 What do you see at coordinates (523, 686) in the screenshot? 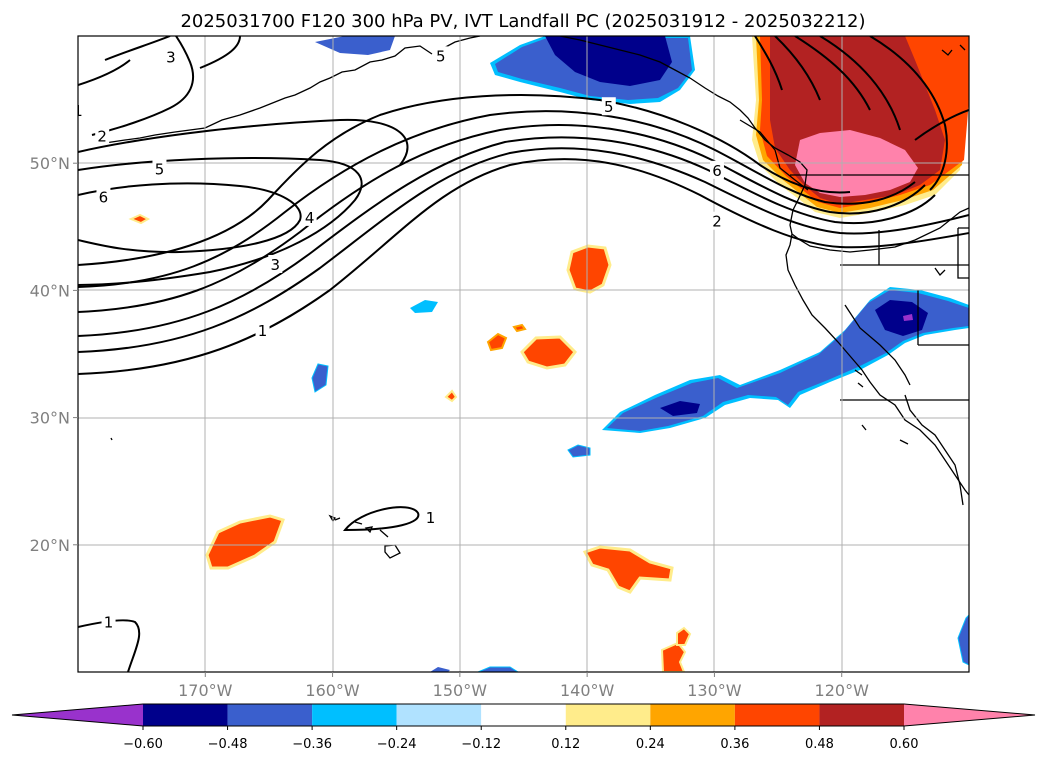
I see `longitude-ticks: 170°W 160°W 150°W 140°W 130°W 120°W` at bounding box center [523, 686].